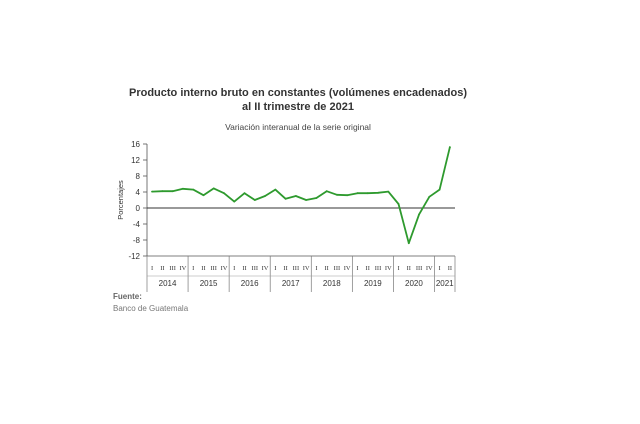  I want to click on x-year-label: 2015, so click(209, 283).